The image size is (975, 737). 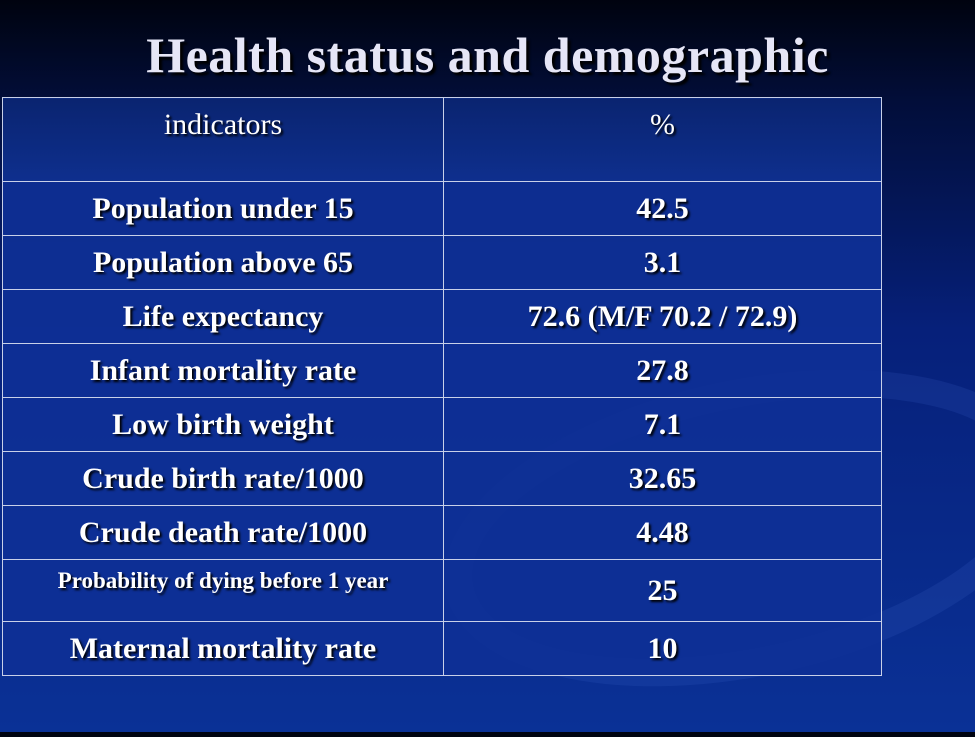 I want to click on value-cell: 25, so click(x=662, y=590).